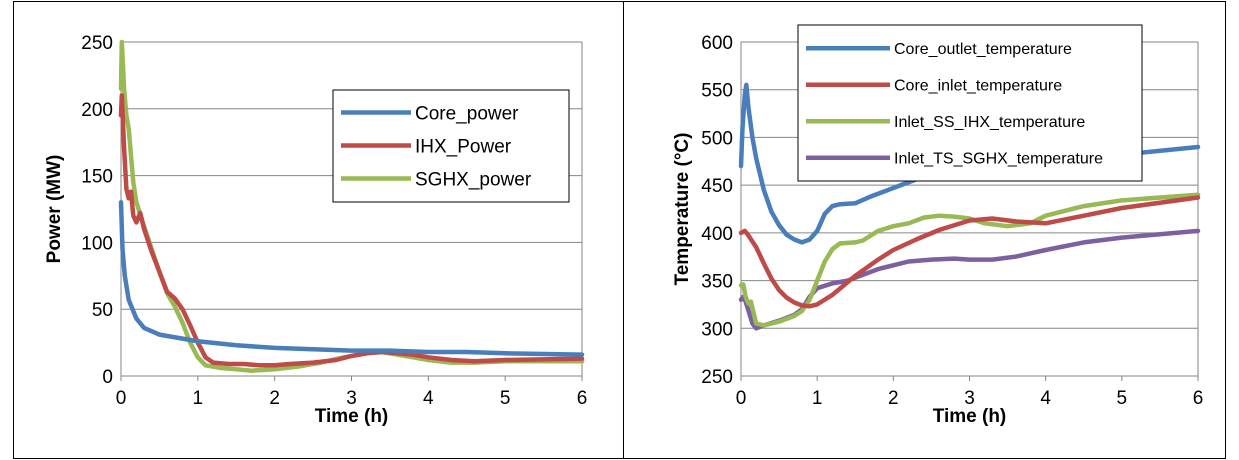  What do you see at coordinates (717, 234) in the screenshot?
I see `y-tick-label: 400` at bounding box center [717, 234].